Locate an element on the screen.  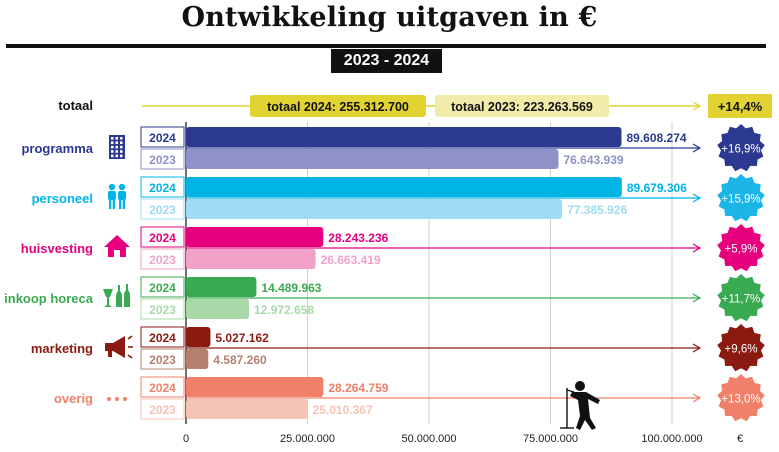
megaphone-icon is located at coordinates (119, 347).